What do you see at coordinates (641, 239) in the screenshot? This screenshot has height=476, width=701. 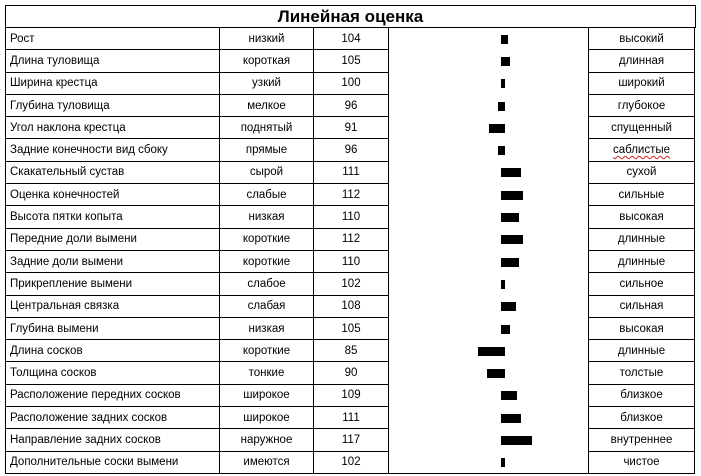 I see `high-descriptor-text: длинные` at bounding box center [641, 239].